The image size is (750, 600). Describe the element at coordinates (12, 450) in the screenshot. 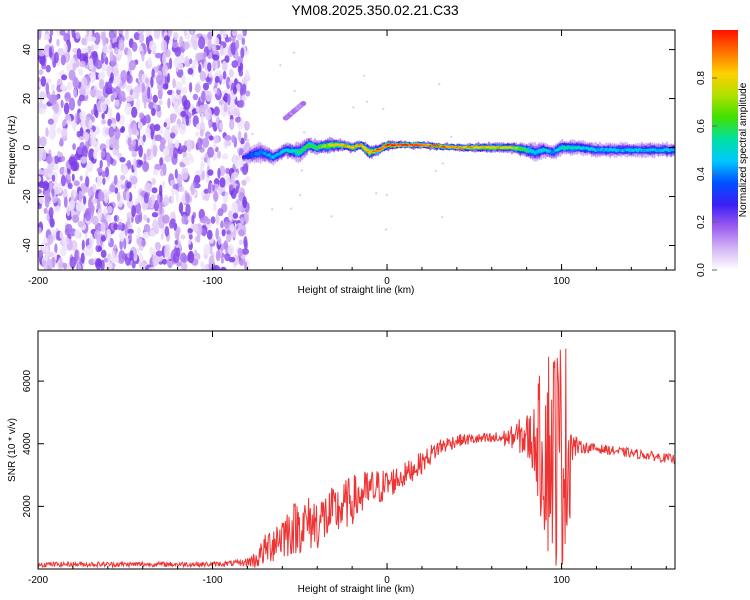

I see `snr-y-label: SNR (10 * v/v)` at that location.